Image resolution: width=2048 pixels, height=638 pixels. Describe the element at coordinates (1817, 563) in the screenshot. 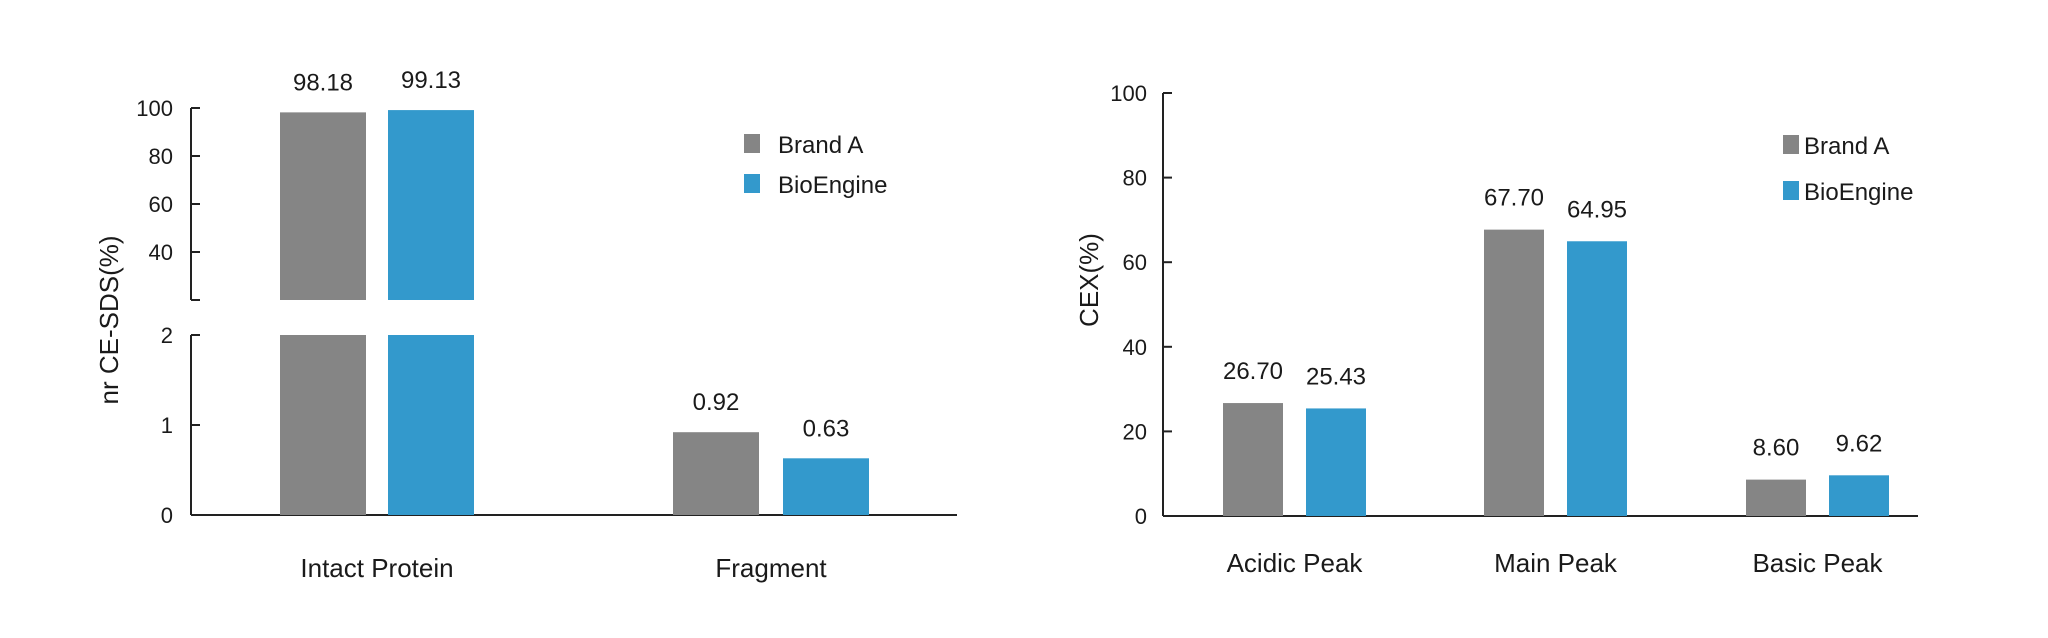

I see `x-tick-label: Basic Peak` at that location.